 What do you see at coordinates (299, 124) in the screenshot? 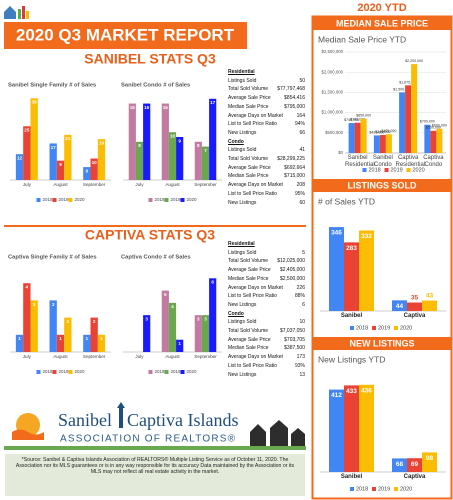
I see `stats-value: 94%` at bounding box center [299, 124].